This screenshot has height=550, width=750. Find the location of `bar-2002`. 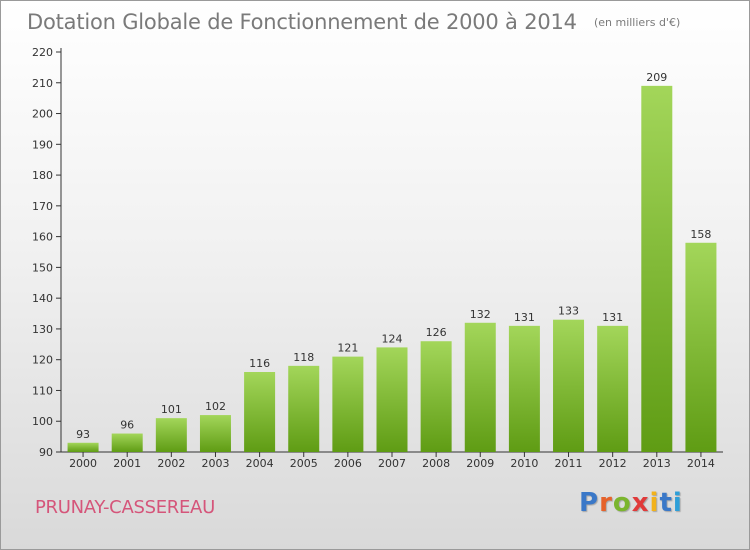

bar-2002 is located at coordinates (171, 435).